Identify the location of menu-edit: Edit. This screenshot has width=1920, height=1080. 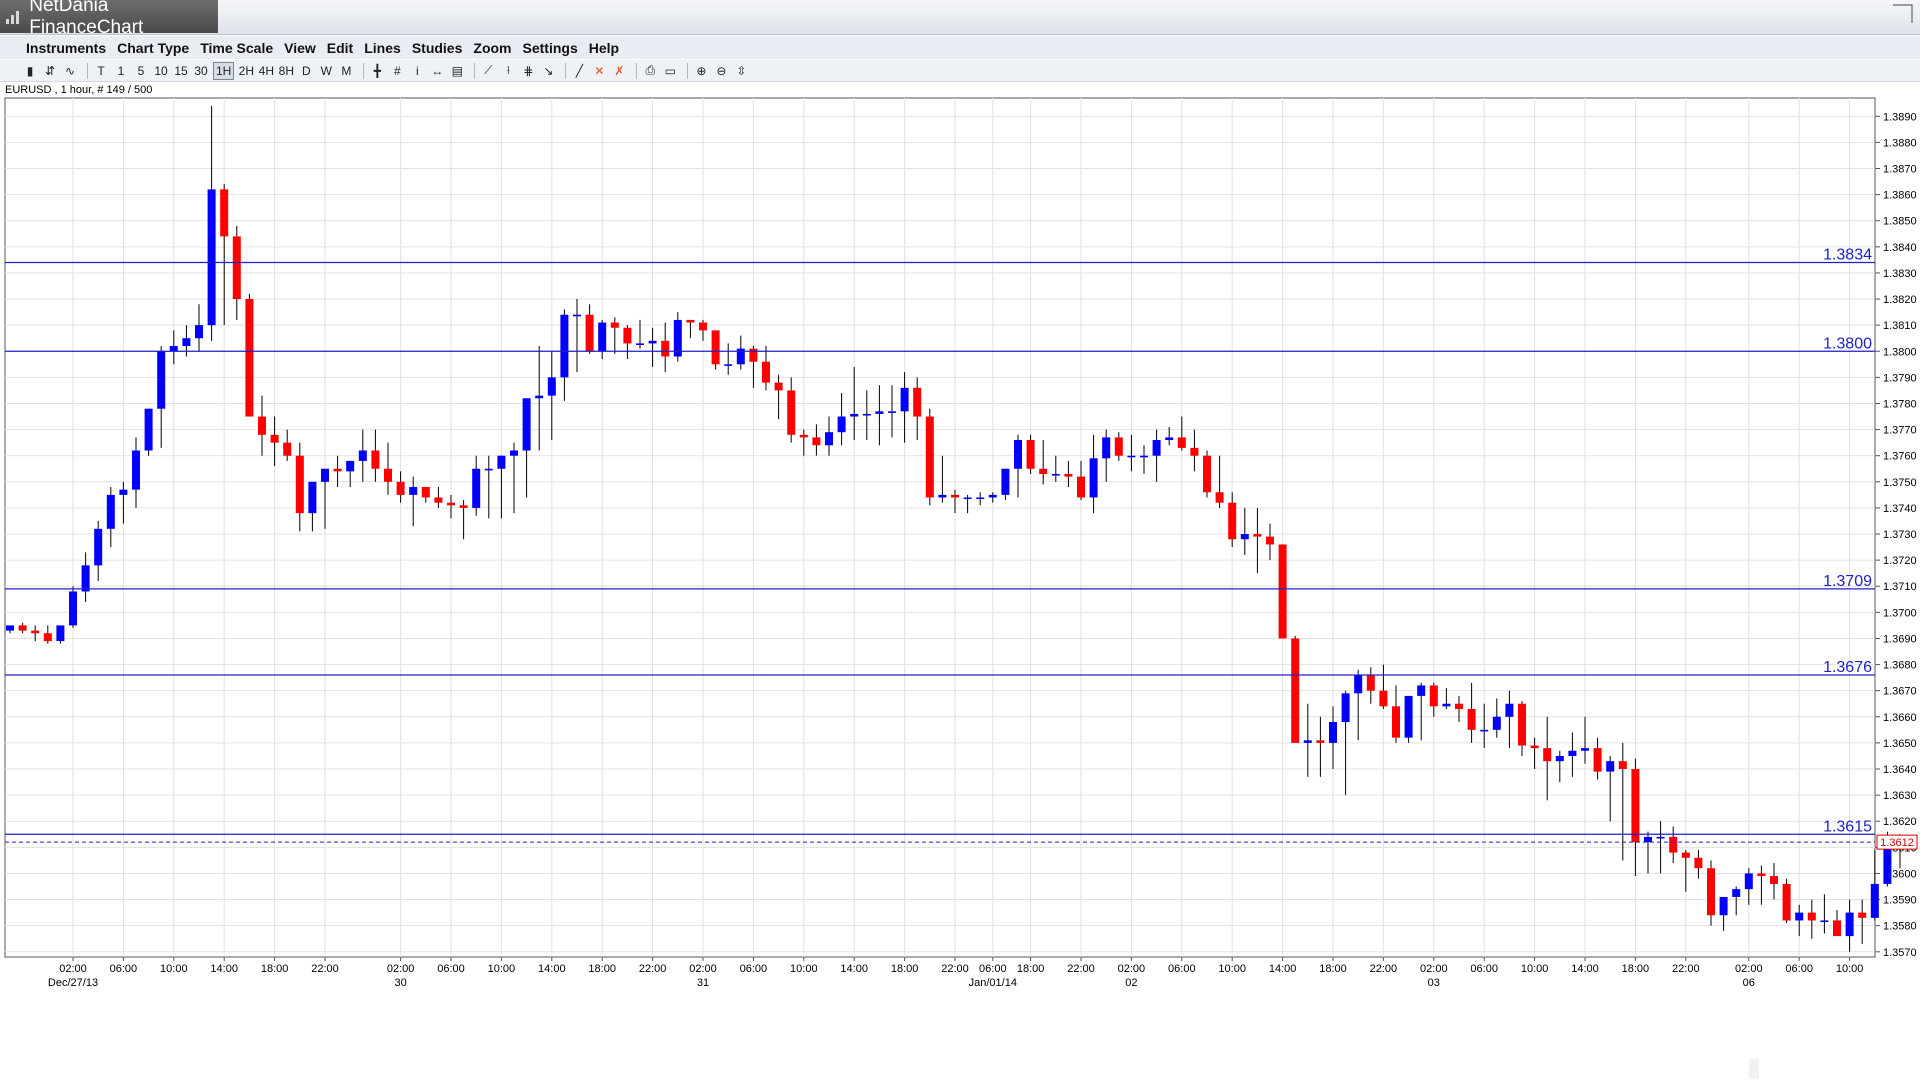
(340, 47).